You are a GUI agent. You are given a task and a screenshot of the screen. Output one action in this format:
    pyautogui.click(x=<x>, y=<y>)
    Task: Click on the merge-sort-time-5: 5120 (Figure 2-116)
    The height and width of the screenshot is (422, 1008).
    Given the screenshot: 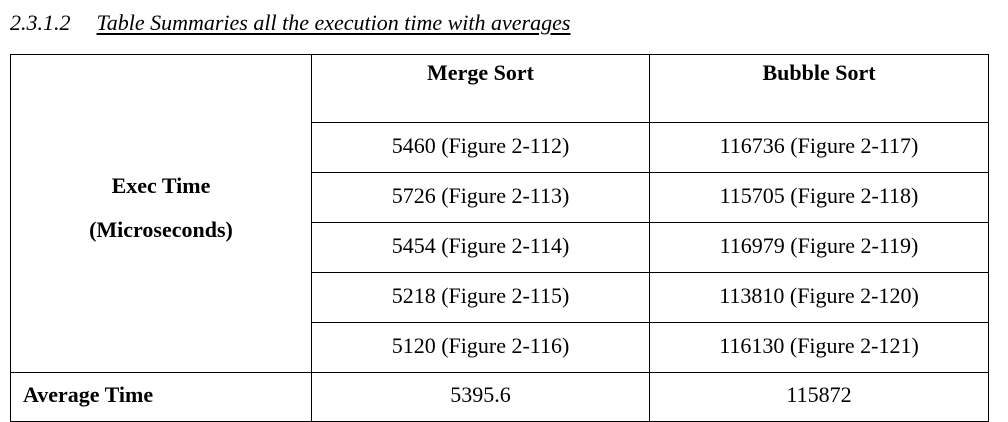 What is the action you would take?
    pyautogui.click(x=480, y=347)
    